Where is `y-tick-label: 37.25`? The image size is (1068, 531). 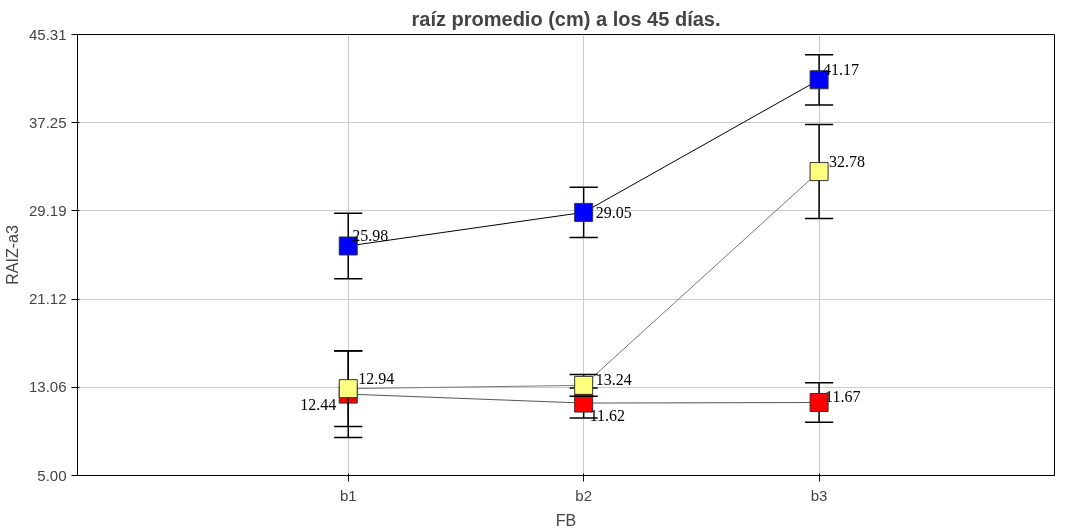
y-tick-label: 37.25 is located at coordinates (47, 122).